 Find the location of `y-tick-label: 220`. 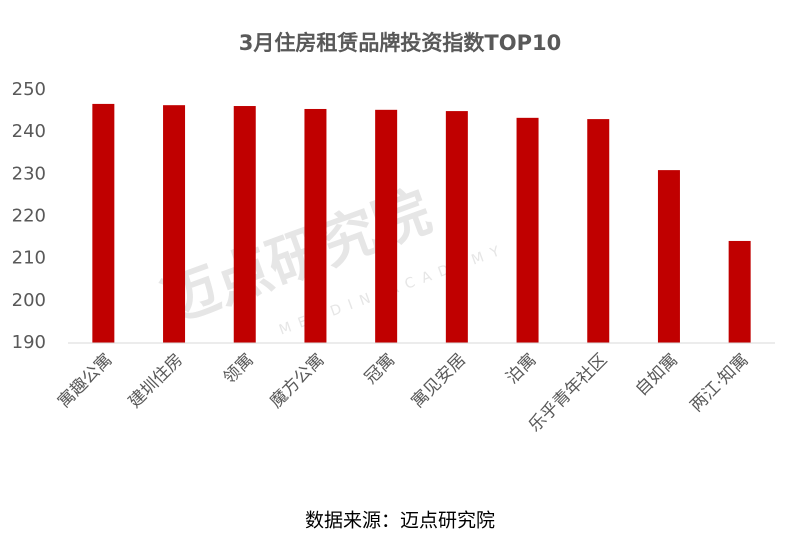

y-tick-label: 220 is located at coordinates (29, 216).